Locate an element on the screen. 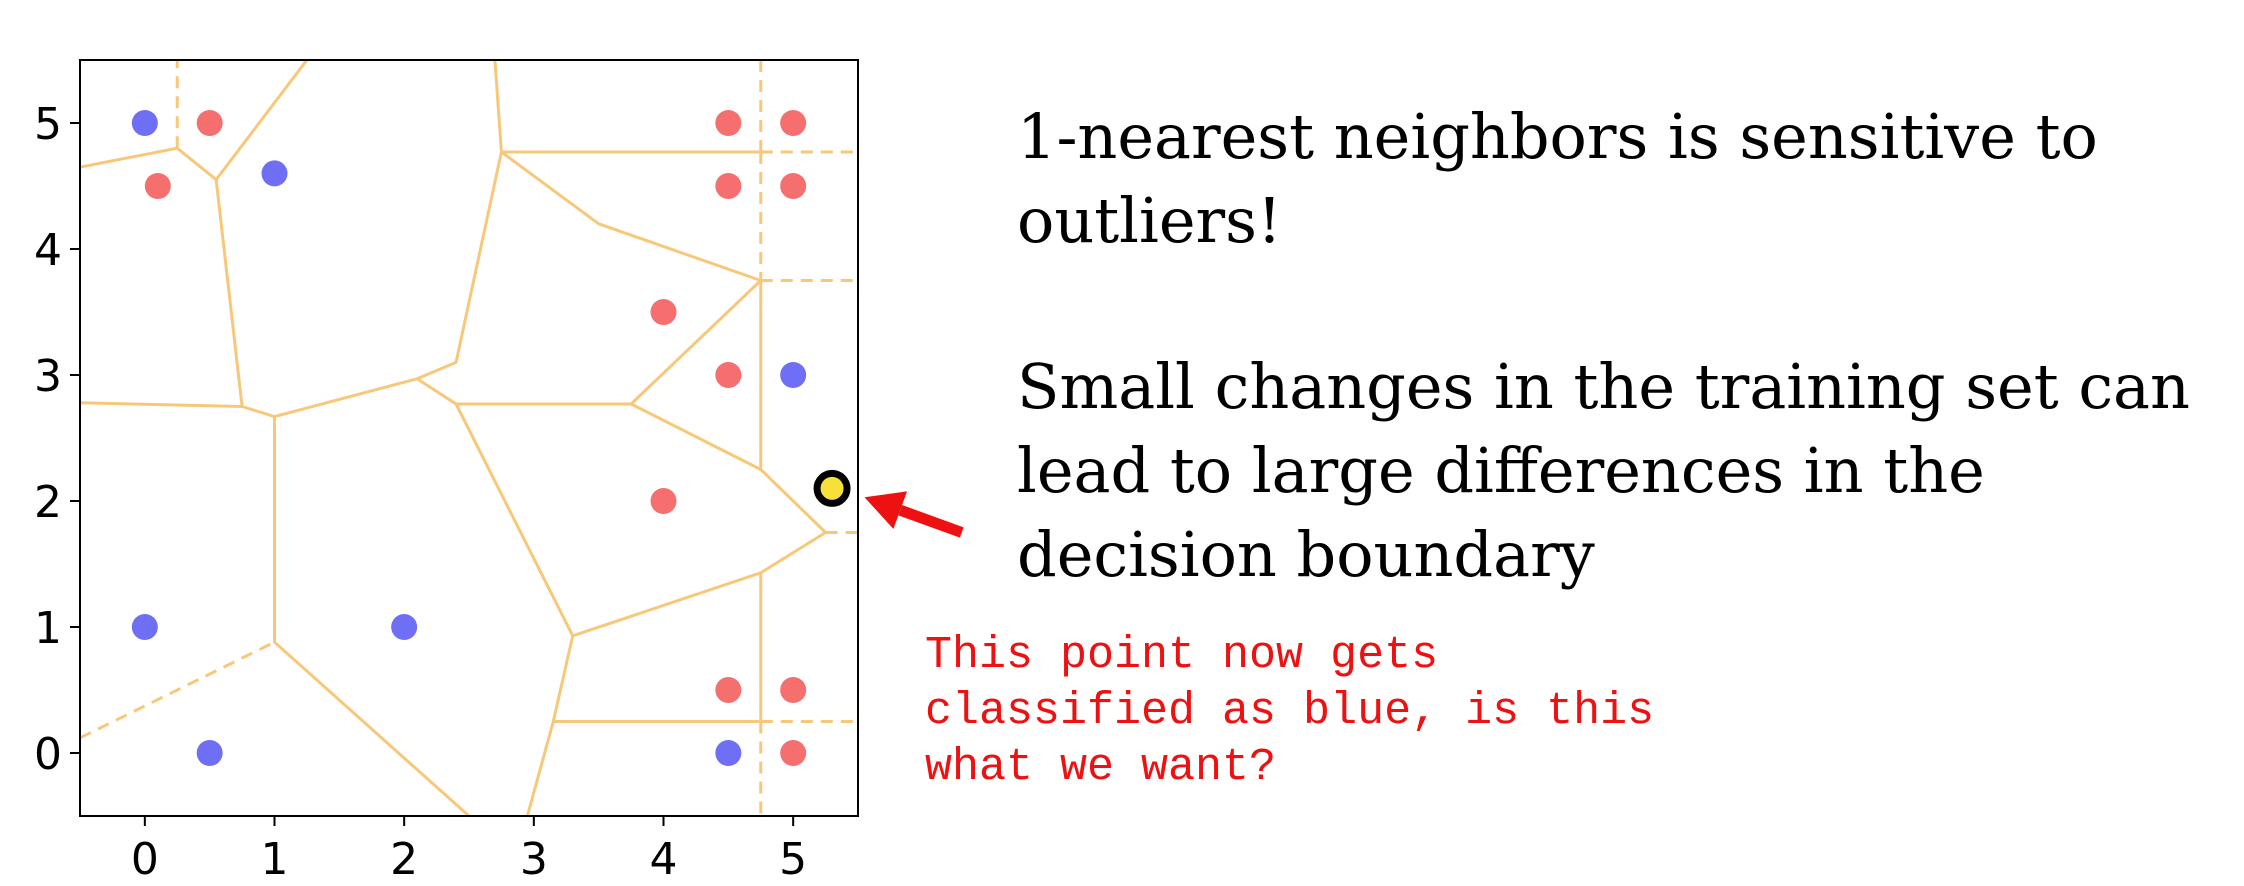  note-line: what we want? is located at coordinates (1101, 767).